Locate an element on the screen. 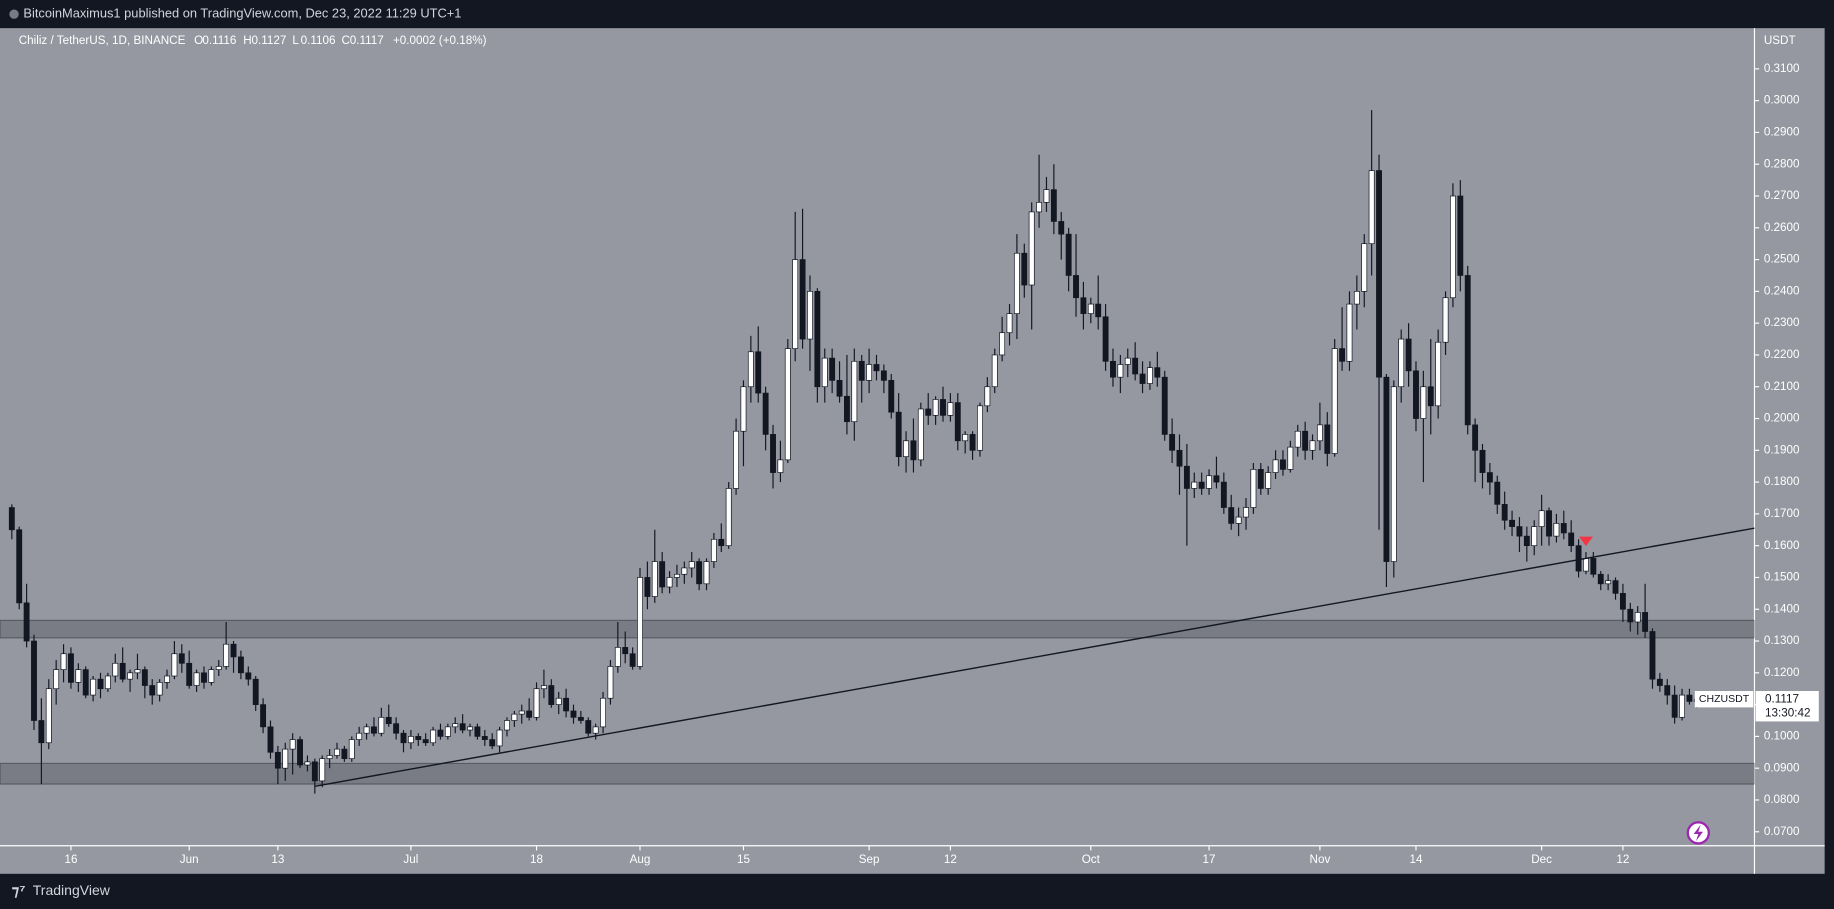 This screenshot has height=909, width=1834. x-tick-label: Nov is located at coordinates (1320, 859).